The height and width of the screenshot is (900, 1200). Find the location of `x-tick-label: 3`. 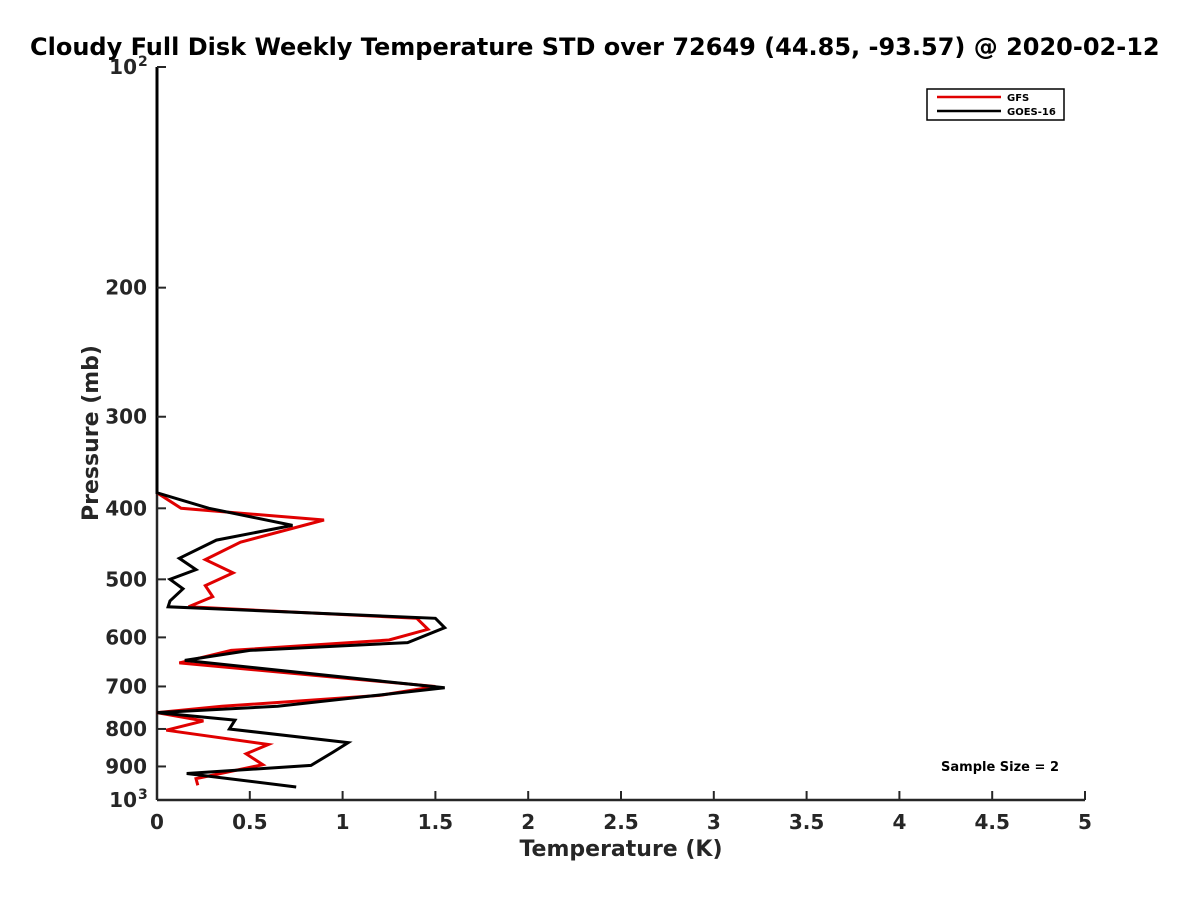

x-tick-label: 3 is located at coordinates (714, 822).